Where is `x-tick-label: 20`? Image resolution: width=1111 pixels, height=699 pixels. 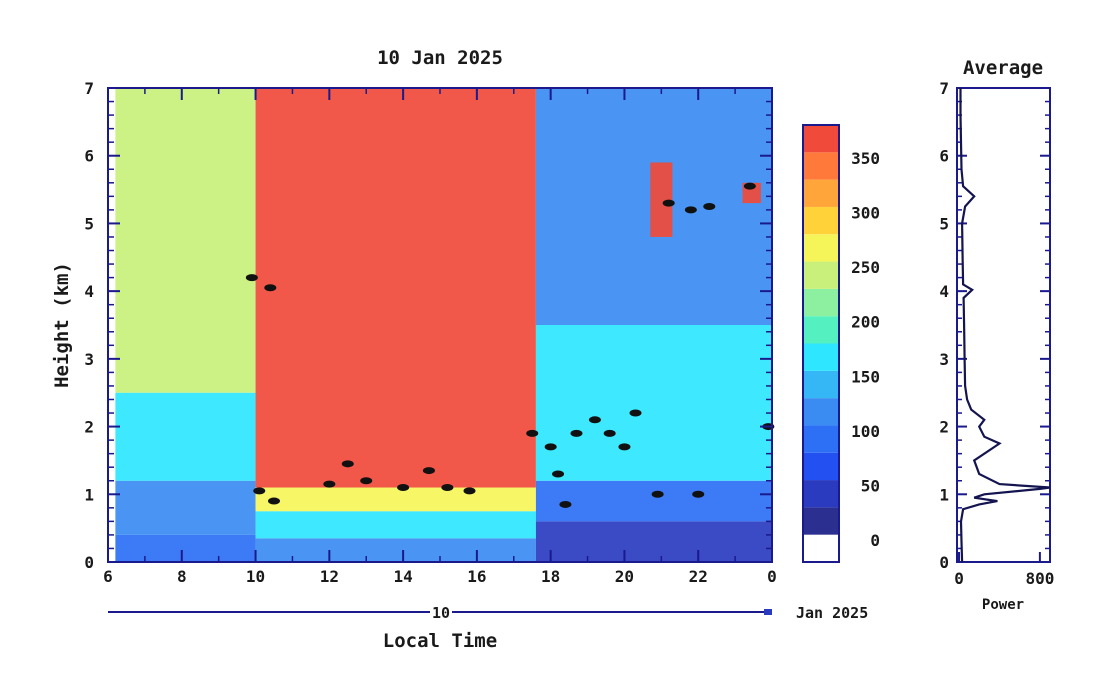 x-tick-label: 20 is located at coordinates (624, 576).